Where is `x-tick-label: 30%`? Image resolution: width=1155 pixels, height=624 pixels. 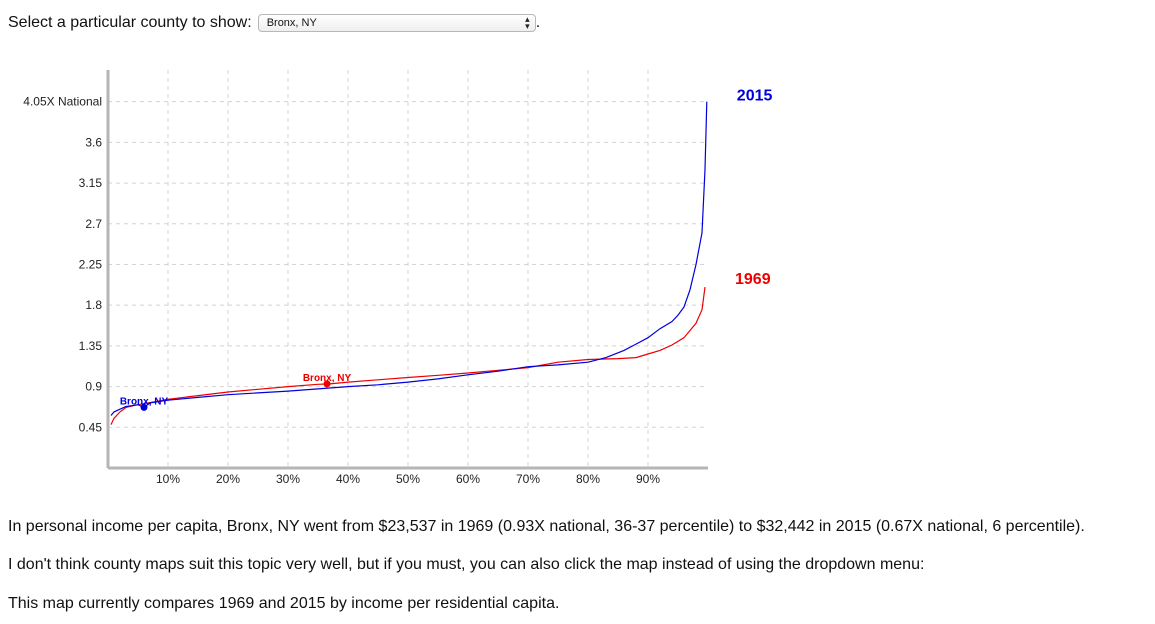
x-tick-label: 30% is located at coordinates (288, 479).